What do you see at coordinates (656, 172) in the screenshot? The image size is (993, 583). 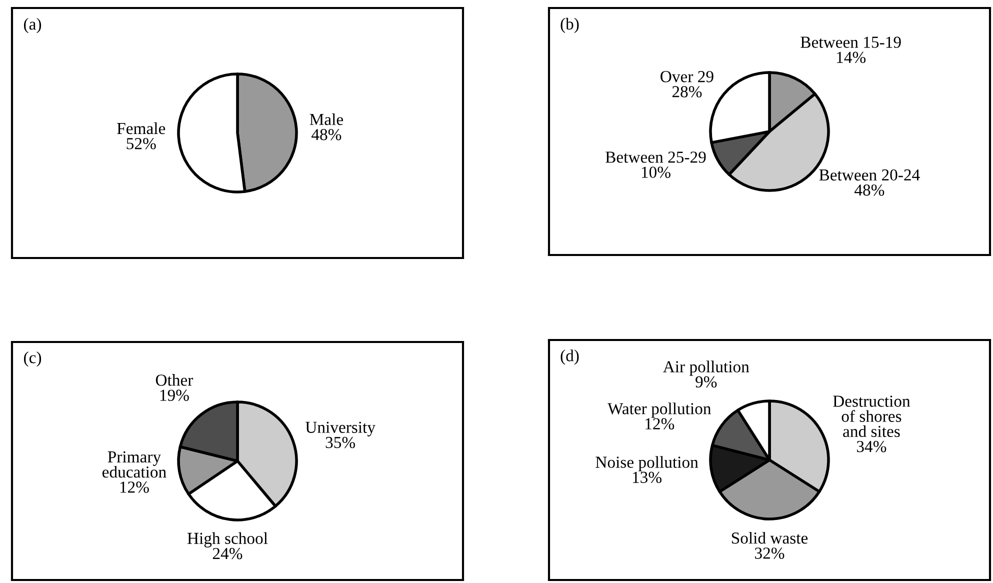 I see `data-label: 10%` at bounding box center [656, 172].